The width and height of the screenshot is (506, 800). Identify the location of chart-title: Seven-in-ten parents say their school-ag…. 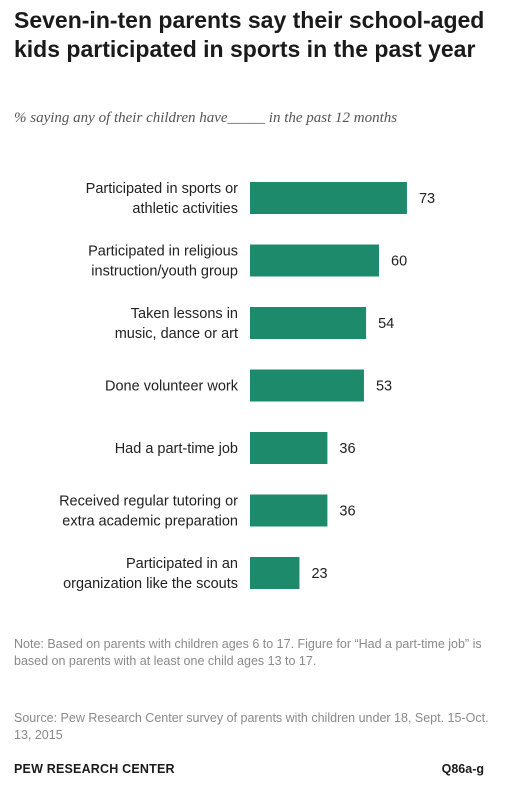
(249, 34).